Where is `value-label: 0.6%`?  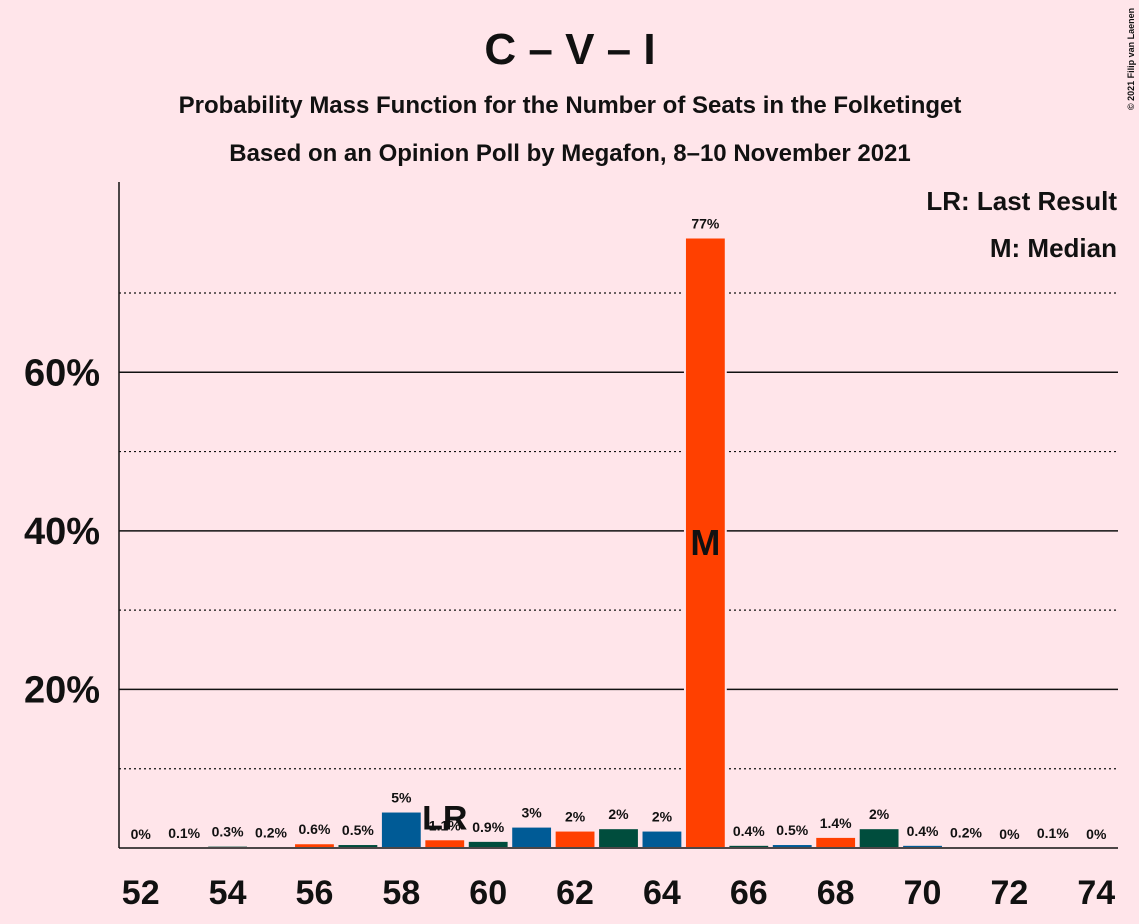
value-label: 0.6% is located at coordinates (314, 829).